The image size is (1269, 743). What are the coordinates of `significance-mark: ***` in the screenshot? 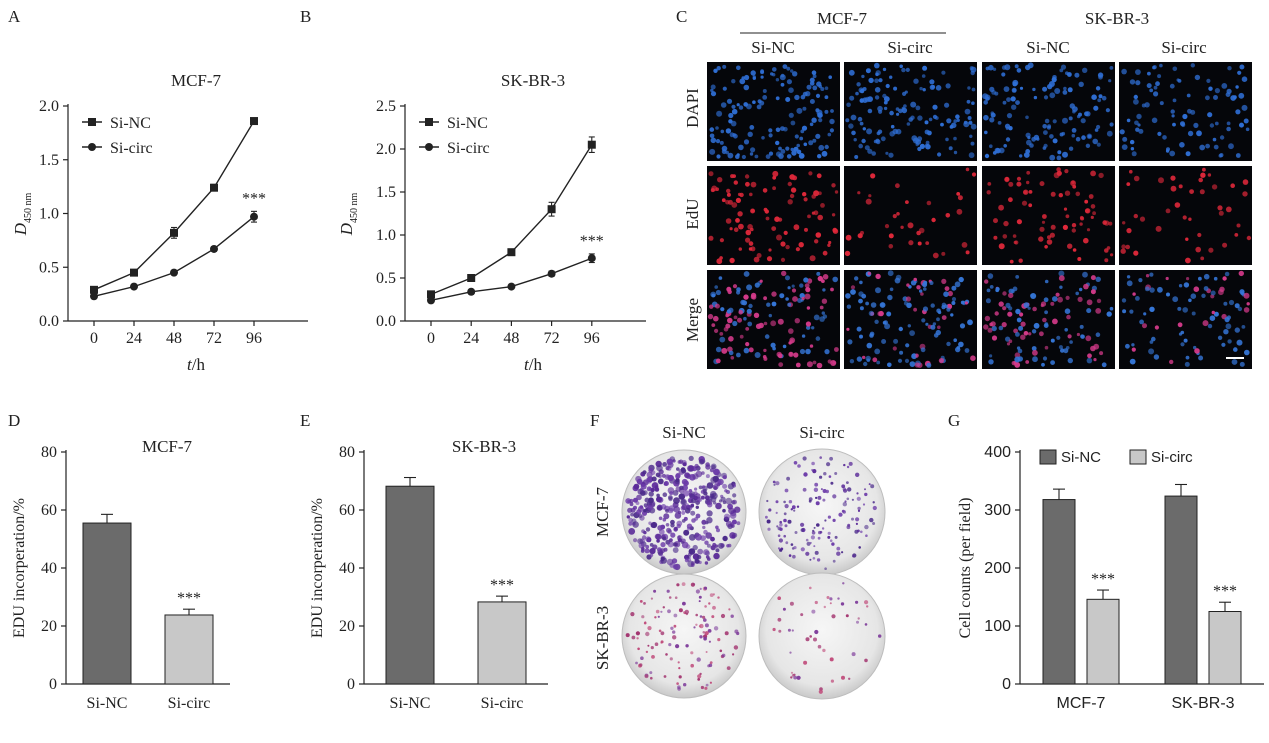 It's located at (502, 585).